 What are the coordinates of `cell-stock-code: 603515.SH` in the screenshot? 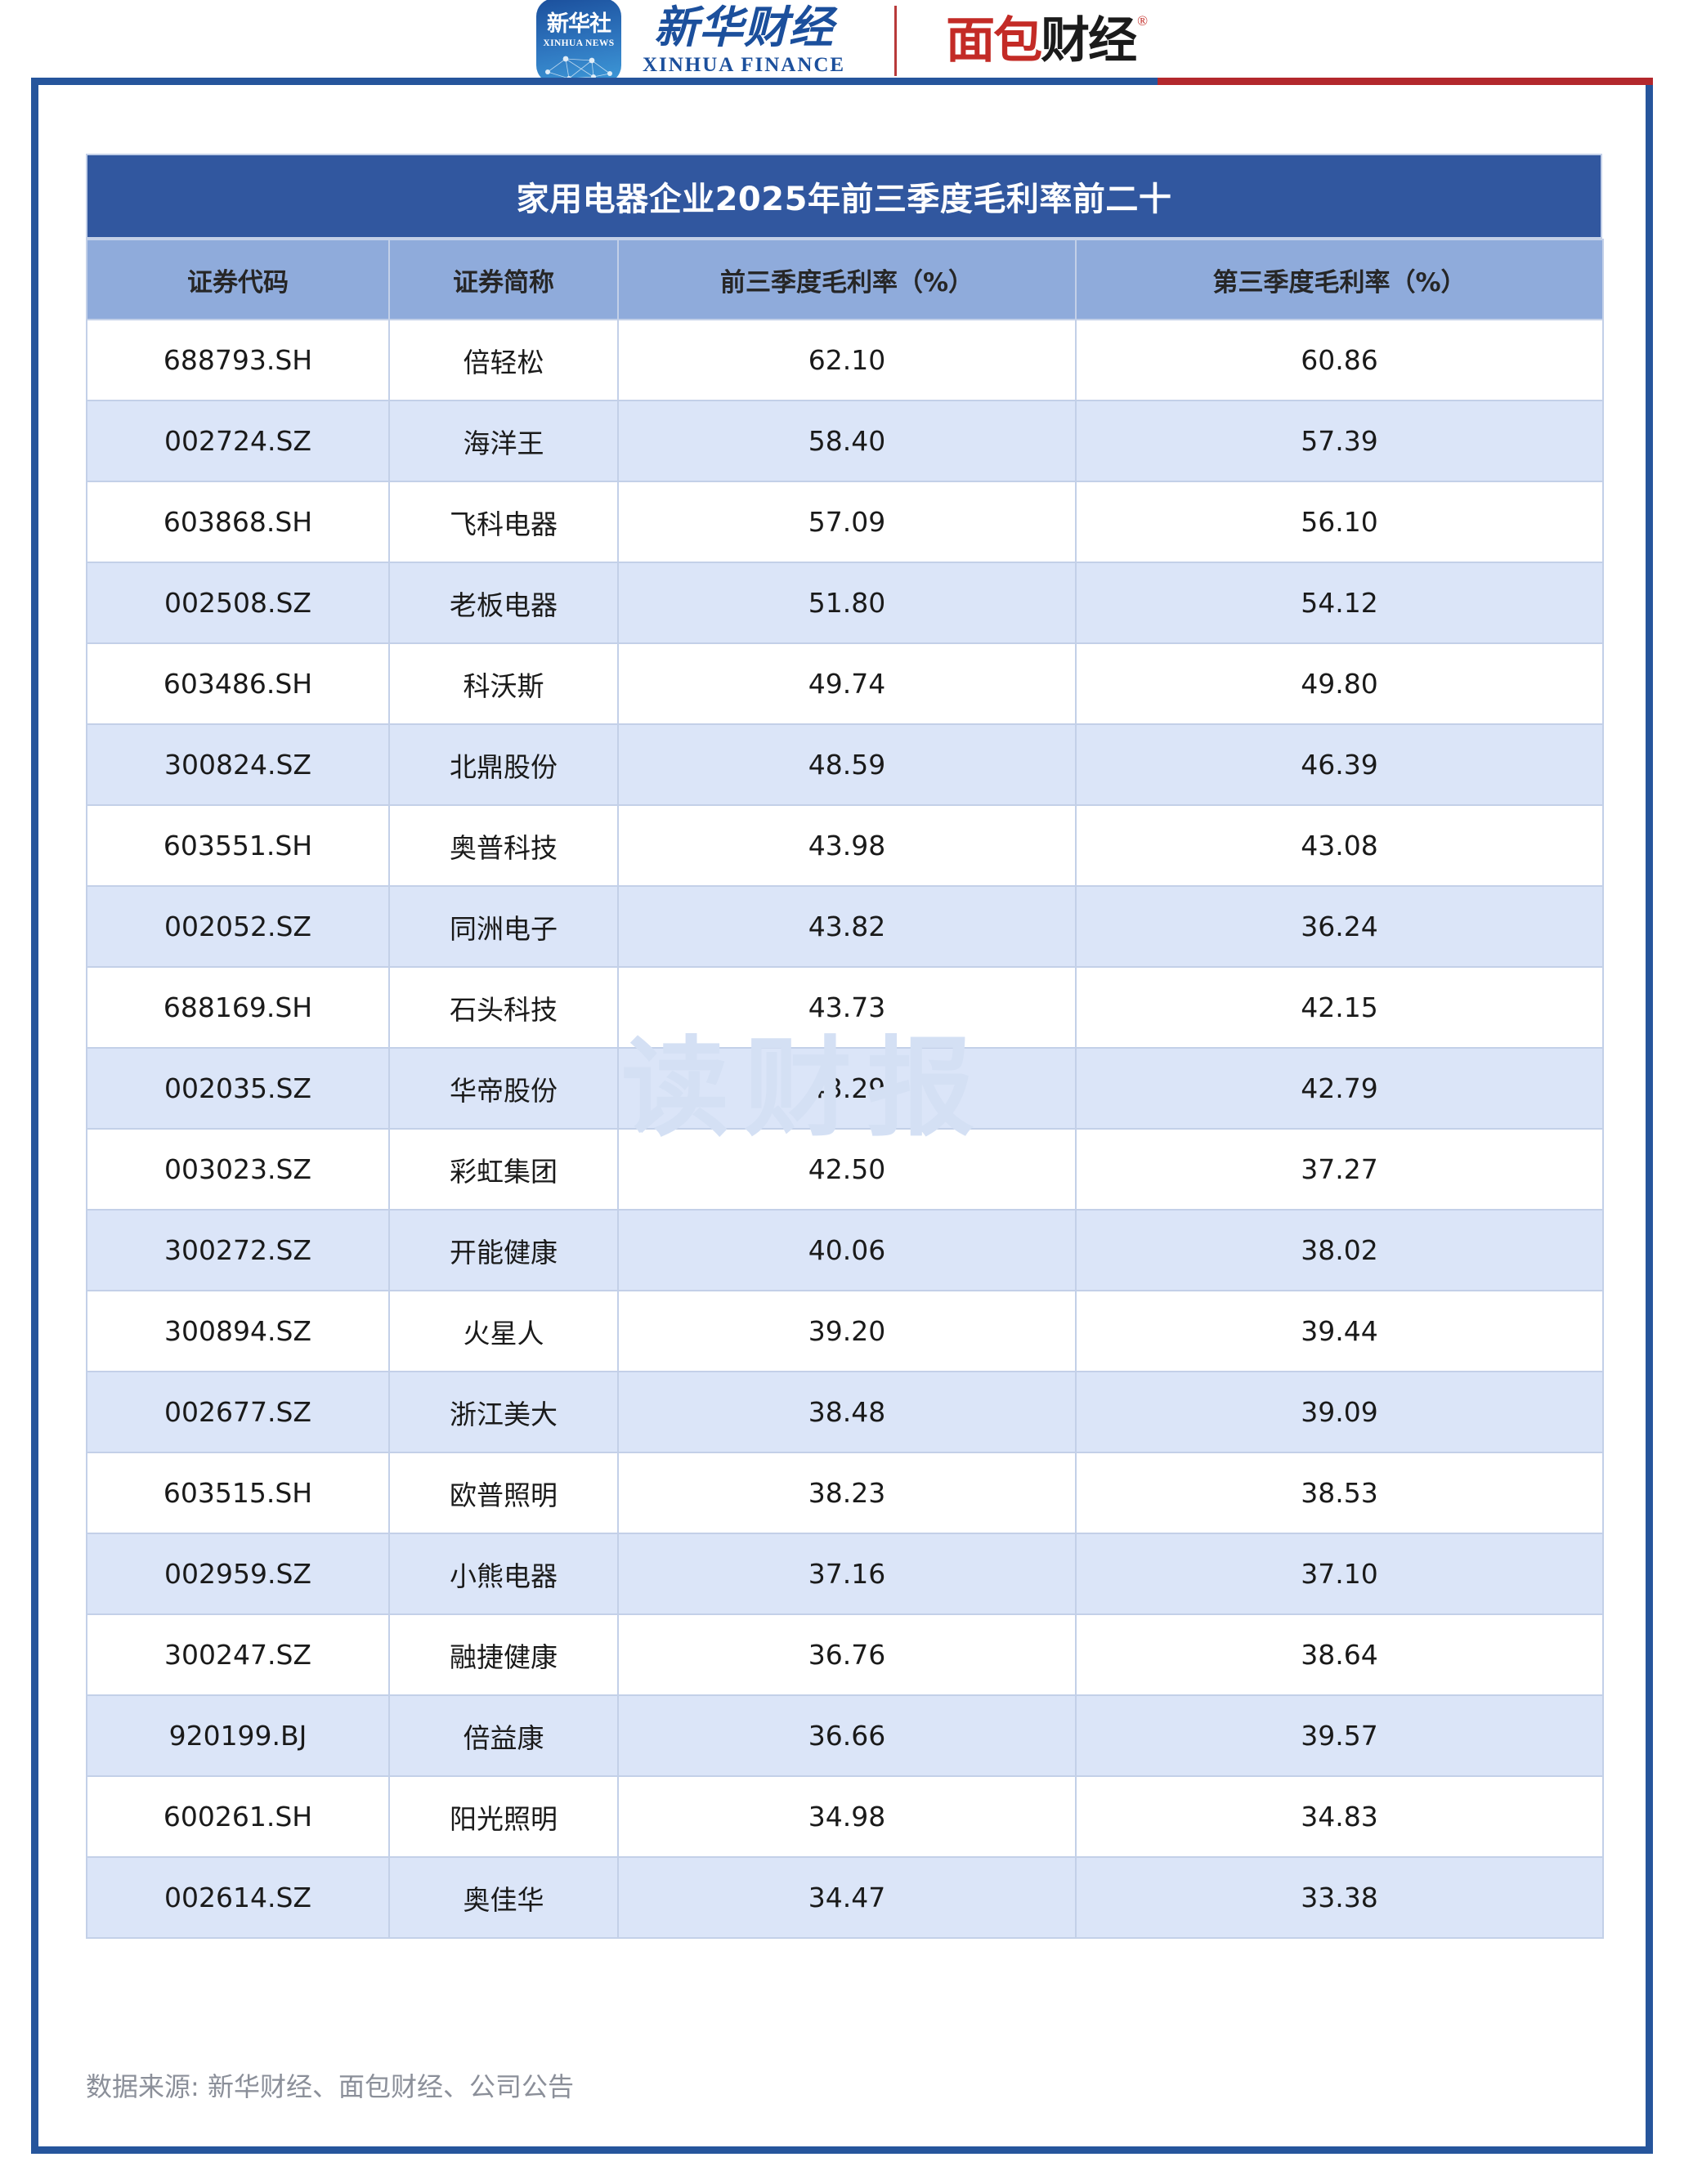 It's located at (238, 1493).